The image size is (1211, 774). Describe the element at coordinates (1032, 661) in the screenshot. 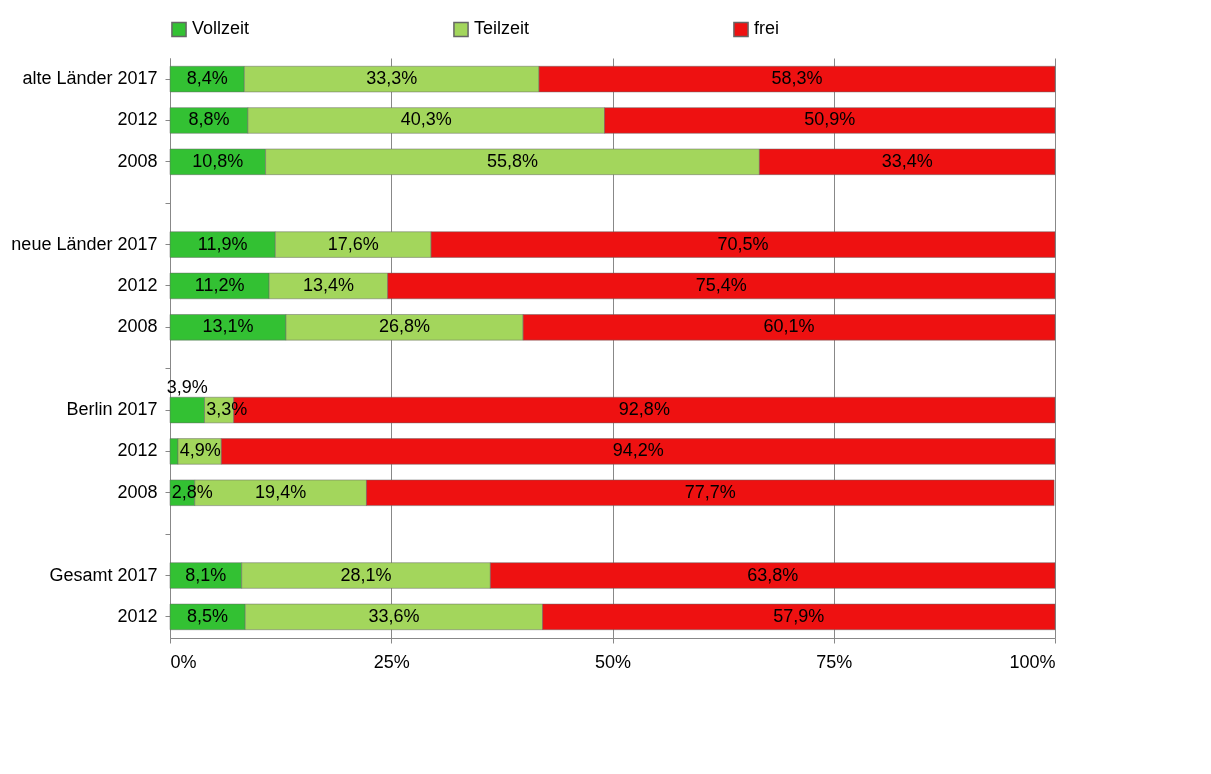

I see `x-tick-label: 100%` at that location.